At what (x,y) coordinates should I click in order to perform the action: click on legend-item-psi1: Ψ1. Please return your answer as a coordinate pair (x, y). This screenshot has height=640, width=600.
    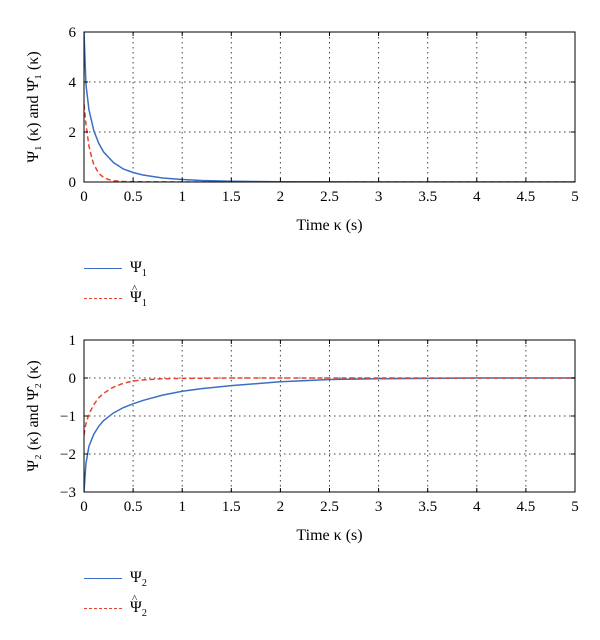
    Looking at the image, I should click on (154, 269).